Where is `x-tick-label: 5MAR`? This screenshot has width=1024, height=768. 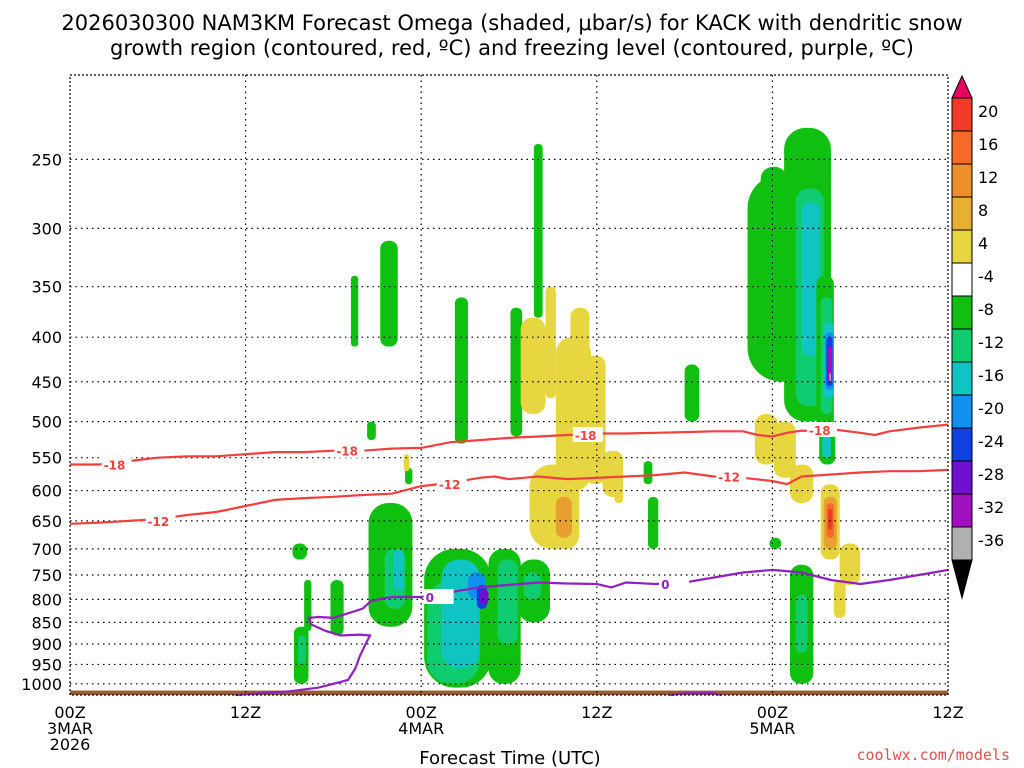
x-tick-label: 5MAR is located at coordinates (772, 728).